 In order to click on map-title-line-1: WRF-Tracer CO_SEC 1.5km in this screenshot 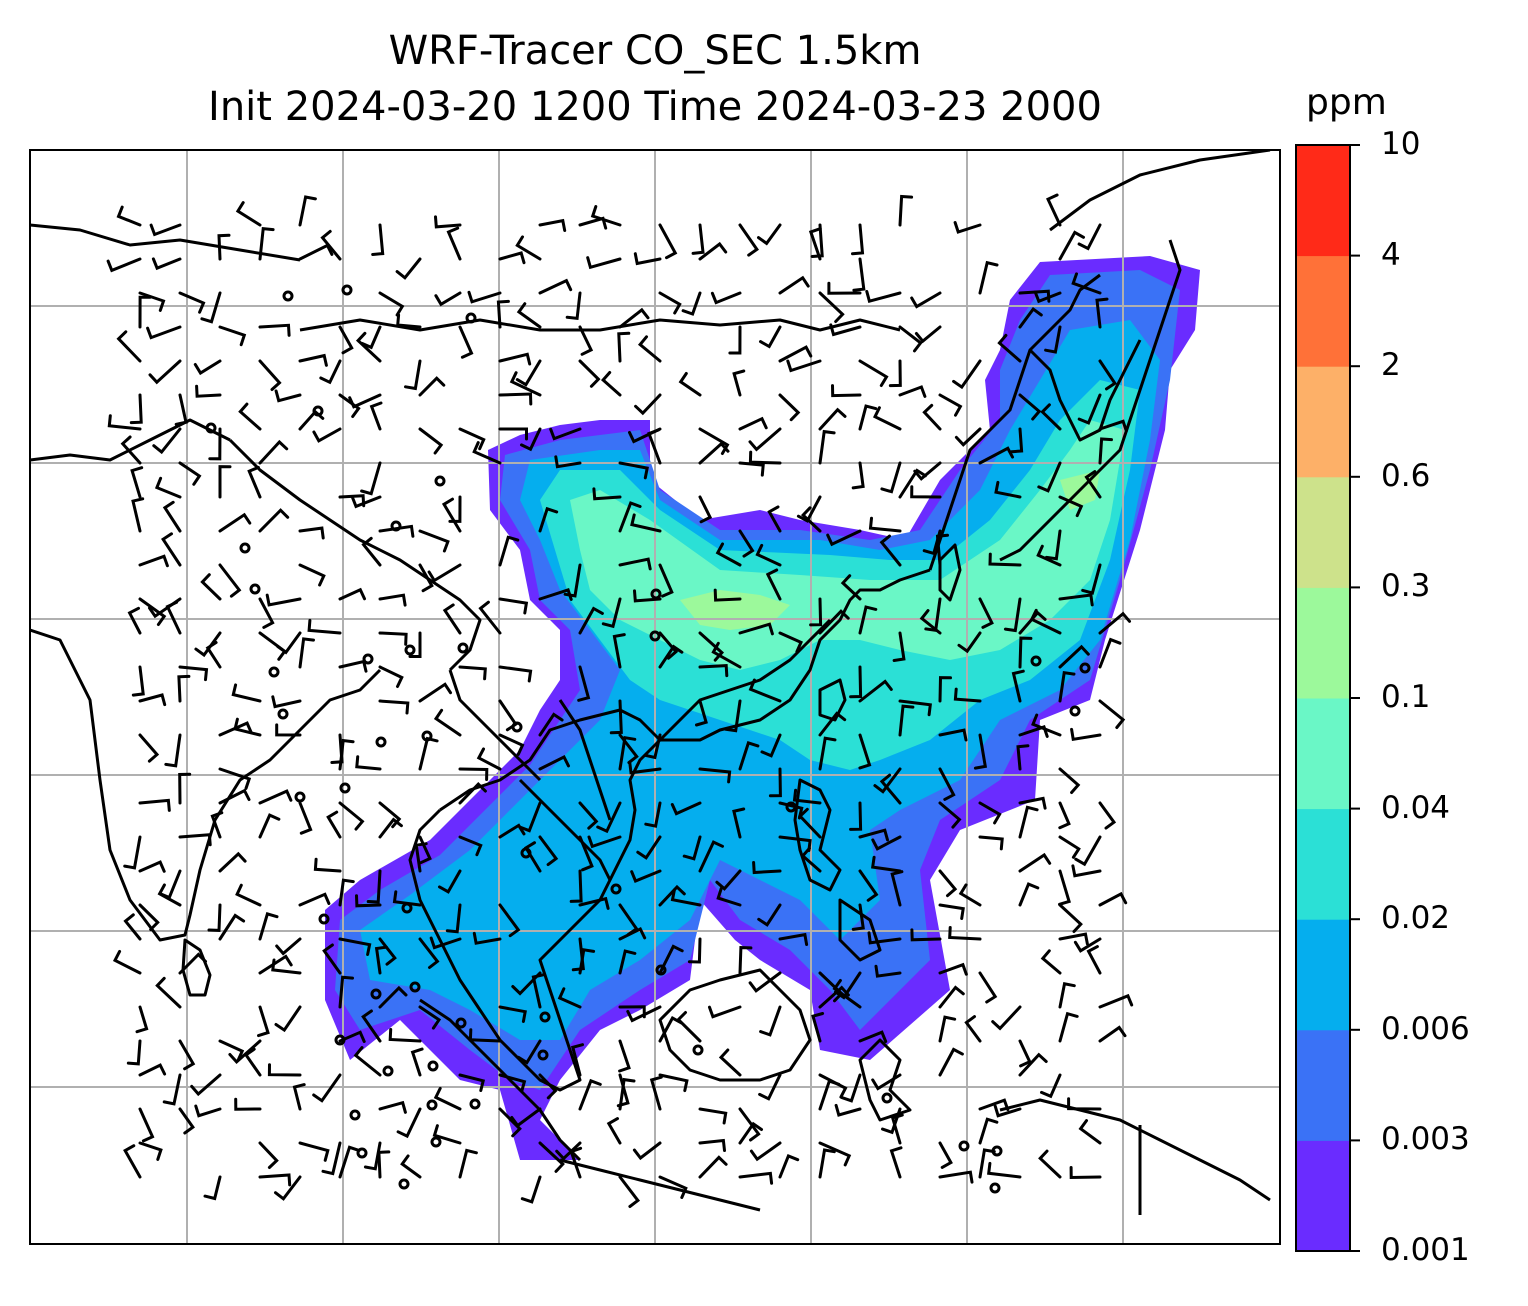, I will do `click(655, 51)`.